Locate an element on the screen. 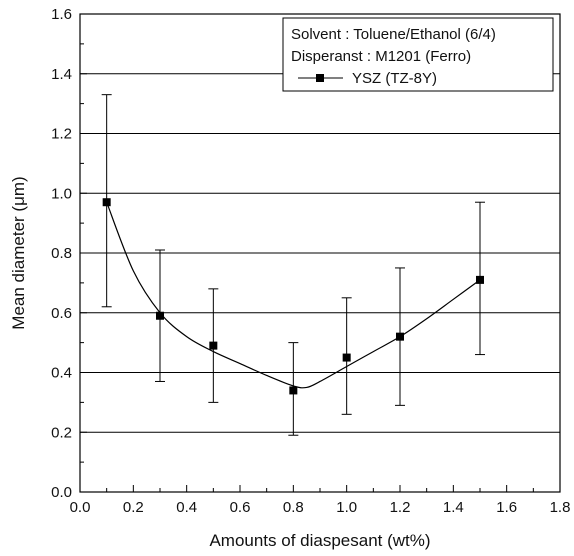 The width and height of the screenshot is (574, 556). x-tick-label: 0.6 is located at coordinates (240, 507).